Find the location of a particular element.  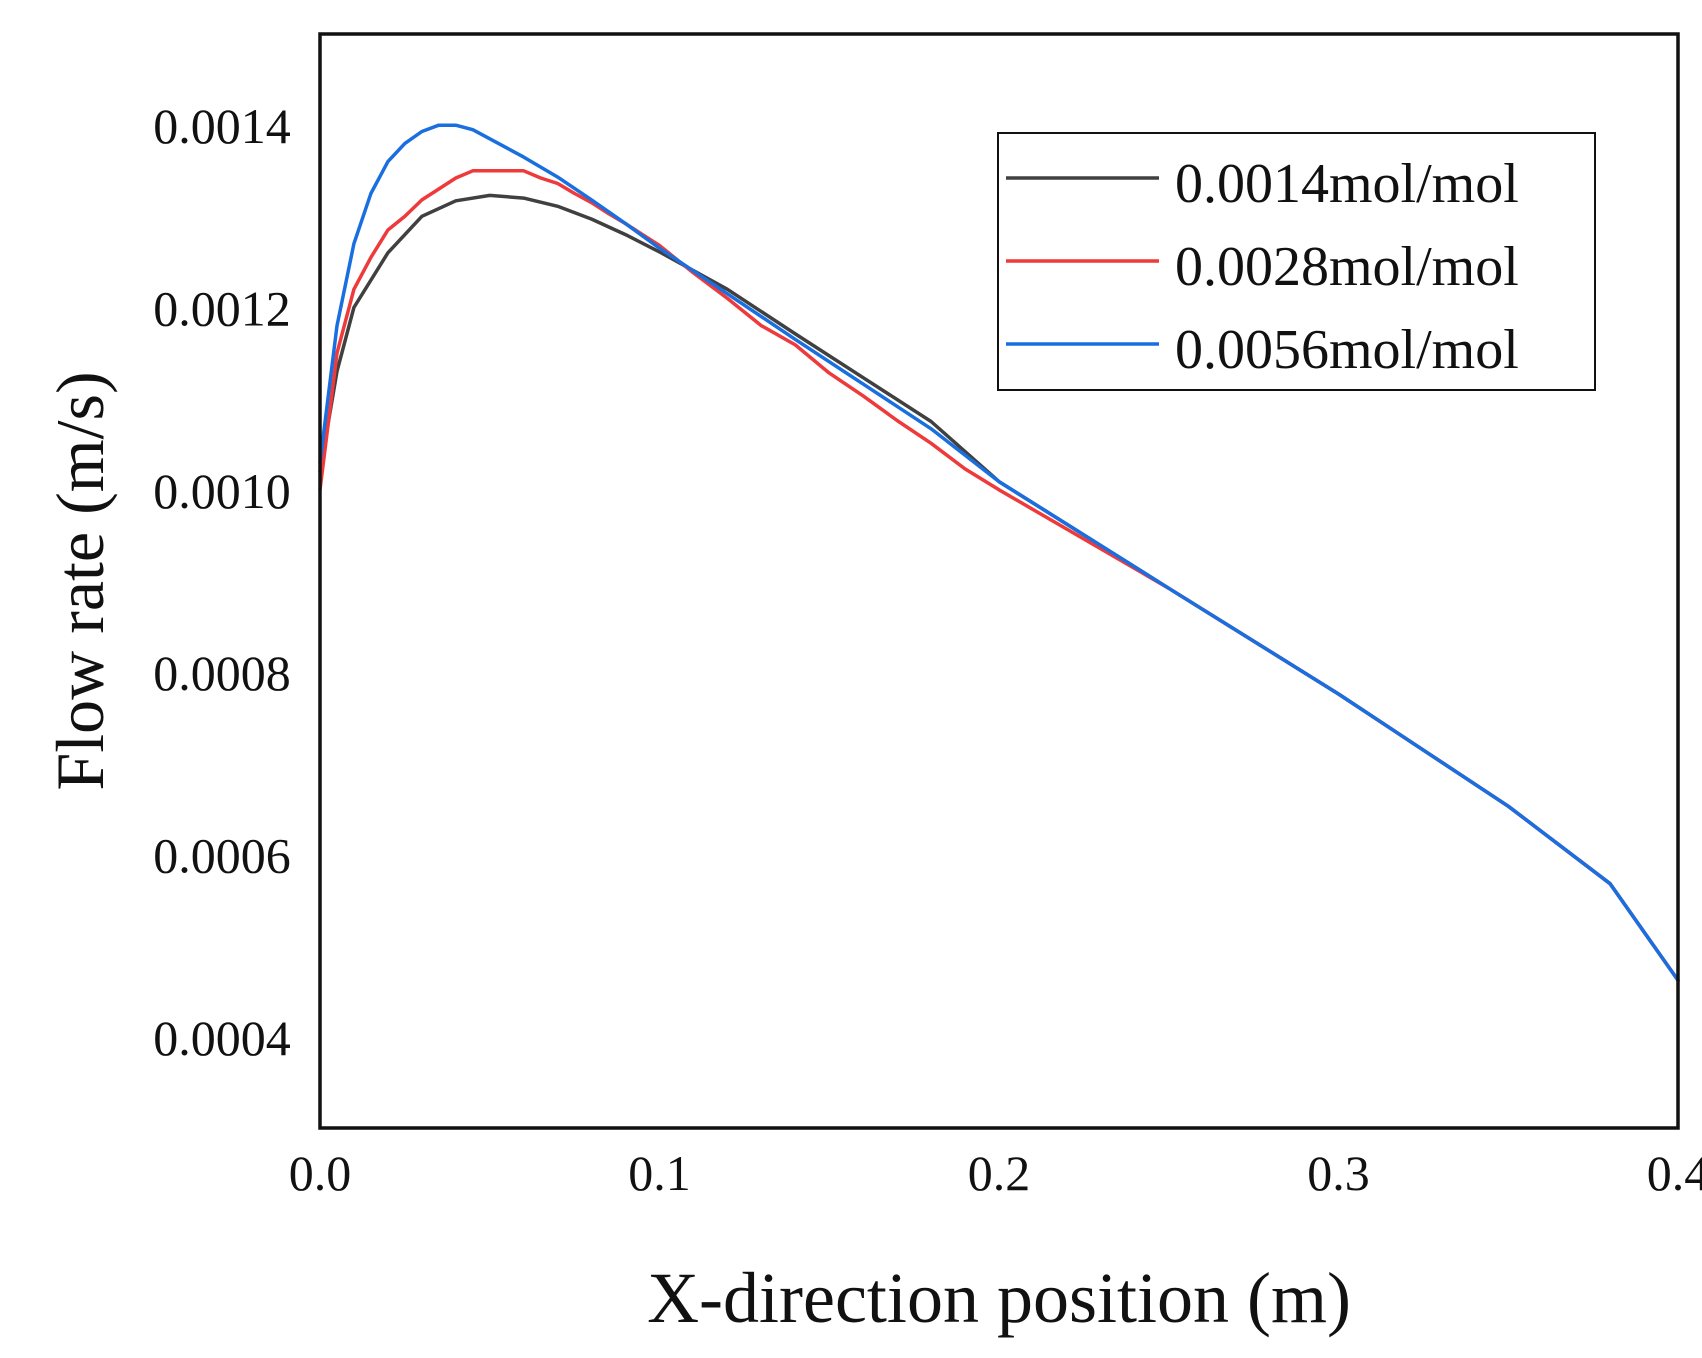

y-tick-labels: 0.0004 0.0006 0.0008 0.0010 0.0012 0.0014 is located at coordinates (222, 582).